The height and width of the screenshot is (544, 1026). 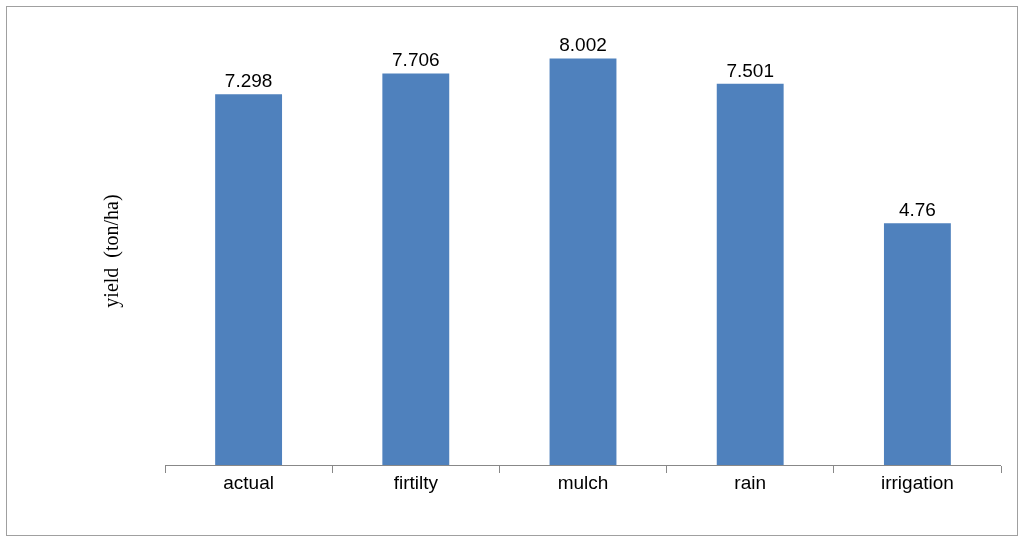 I want to click on data-label: 7.706, so click(x=416, y=60).